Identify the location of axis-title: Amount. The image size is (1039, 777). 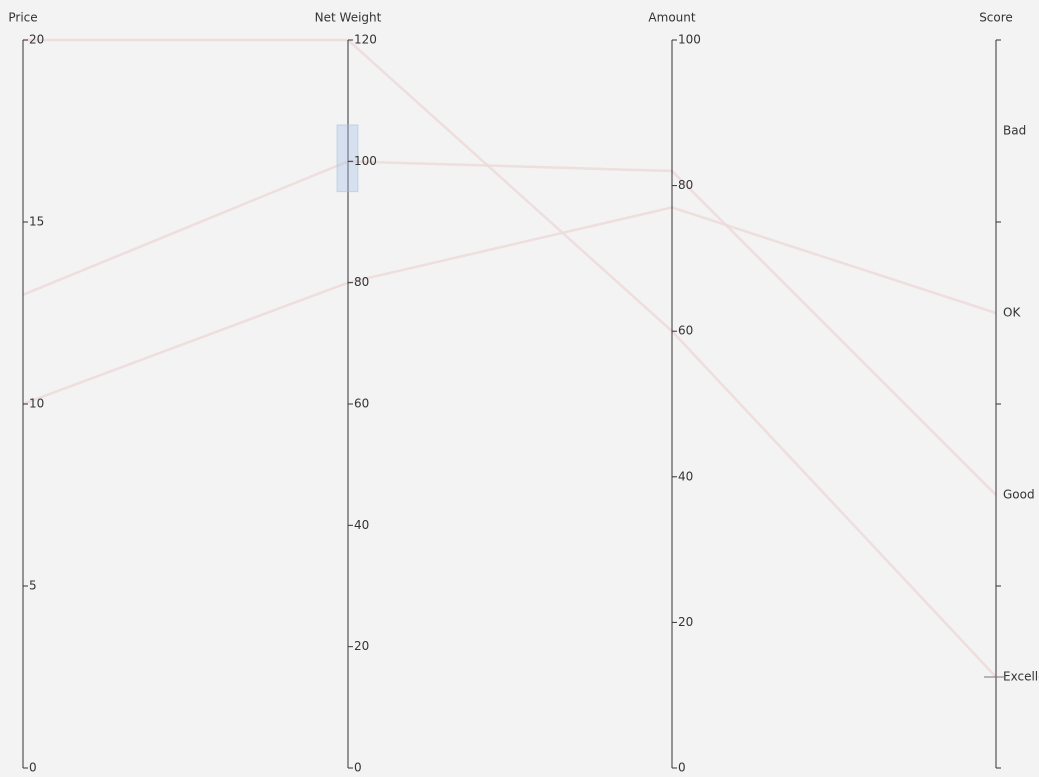
(671, 18).